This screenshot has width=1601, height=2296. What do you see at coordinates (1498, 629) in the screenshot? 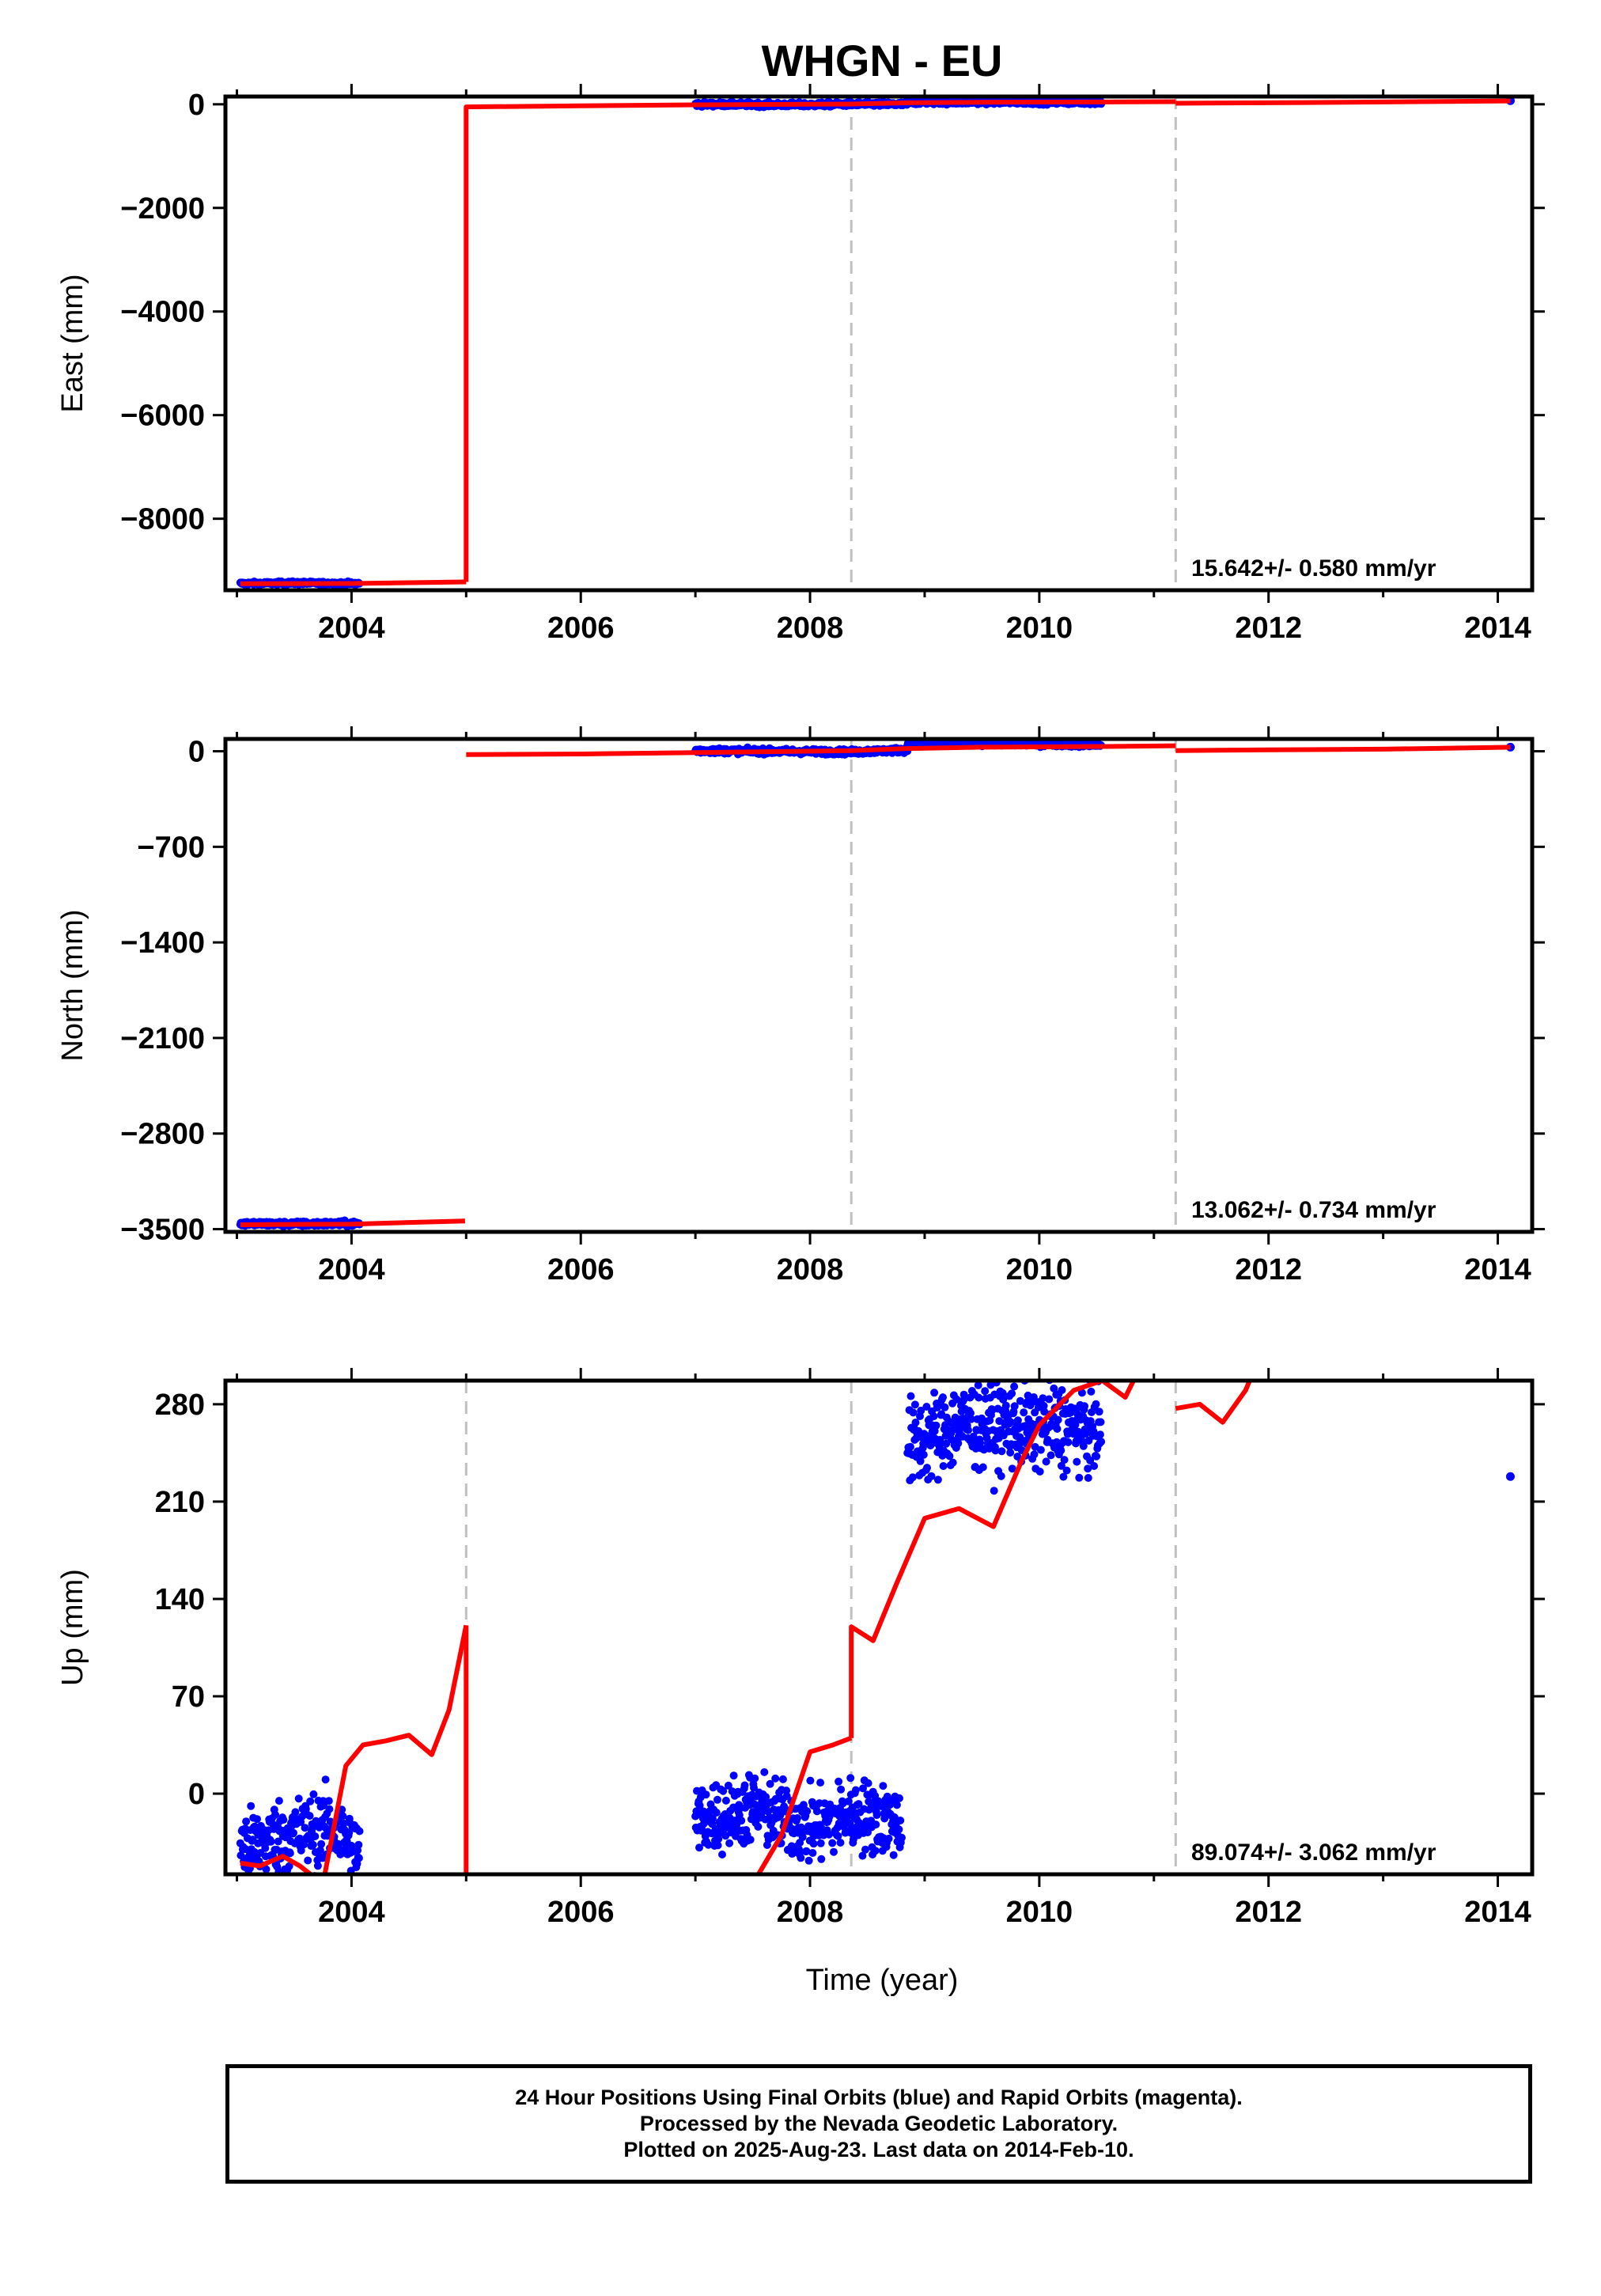
I see `x-tick-label: 2014` at bounding box center [1498, 629].